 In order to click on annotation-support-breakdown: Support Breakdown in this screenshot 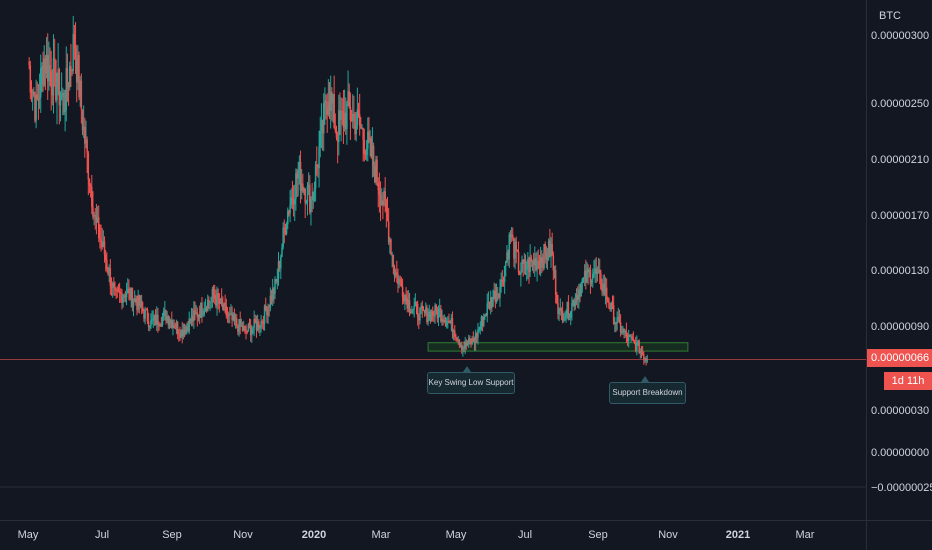, I will do `click(647, 393)`.